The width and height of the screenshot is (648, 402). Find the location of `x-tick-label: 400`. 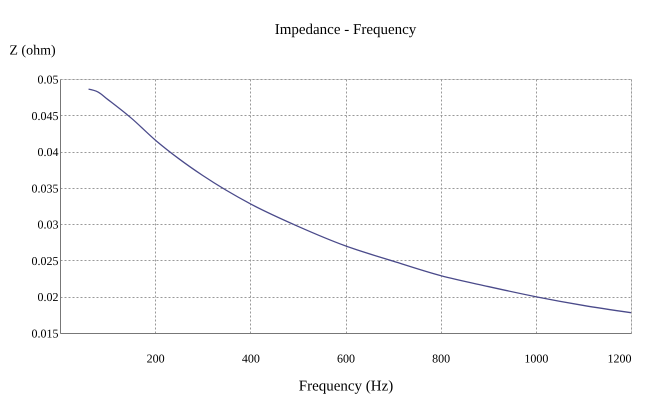

x-tick-label: 400 is located at coordinates (251, 359).